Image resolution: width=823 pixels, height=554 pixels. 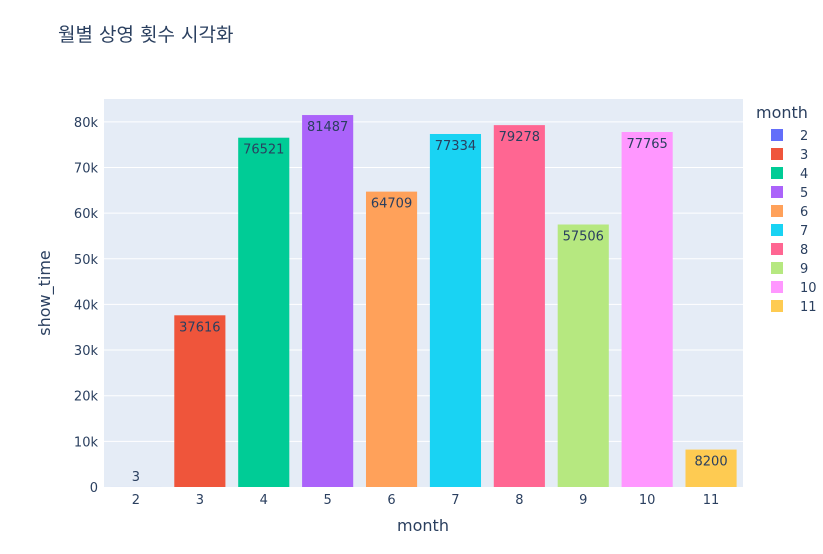 What do you see at coordinates (455, 146) in the screenshot?
I see `bar-value-label: 77334` at bounding box center [455, 146].